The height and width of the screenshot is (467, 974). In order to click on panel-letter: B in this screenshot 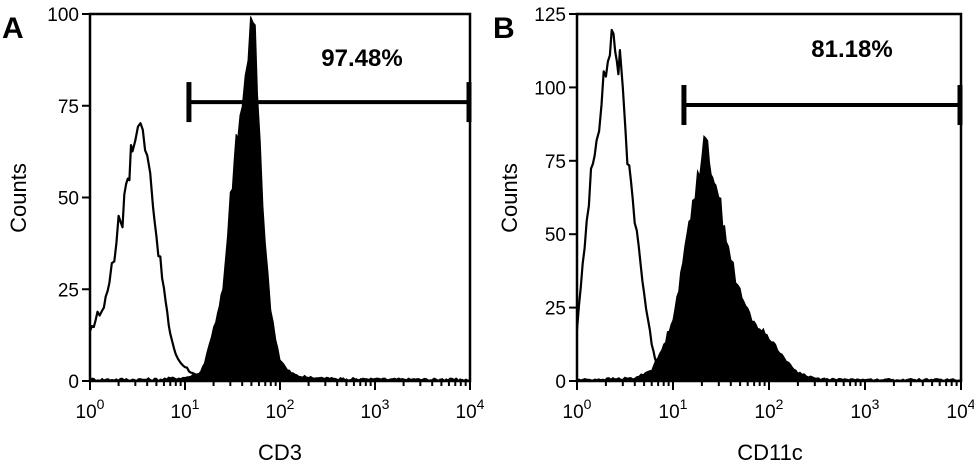, I will do `click(504, 28)`.